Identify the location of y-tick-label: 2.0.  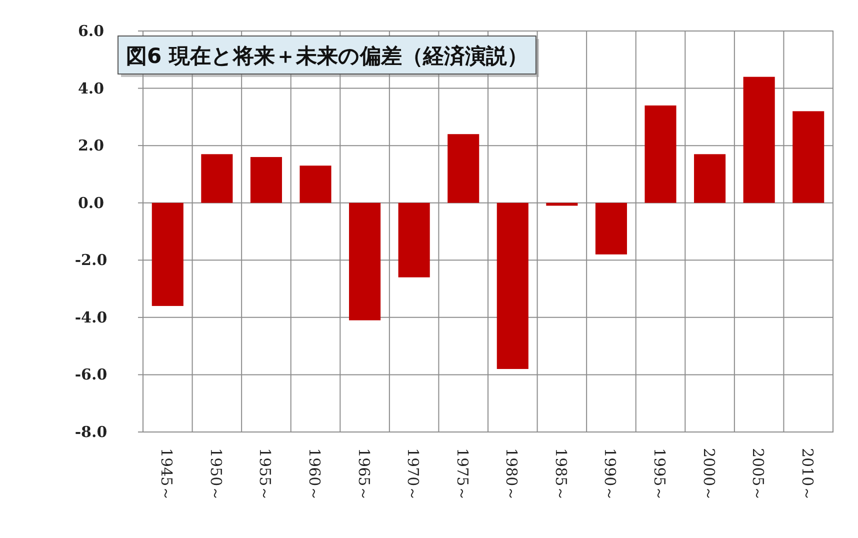
(91, 145).